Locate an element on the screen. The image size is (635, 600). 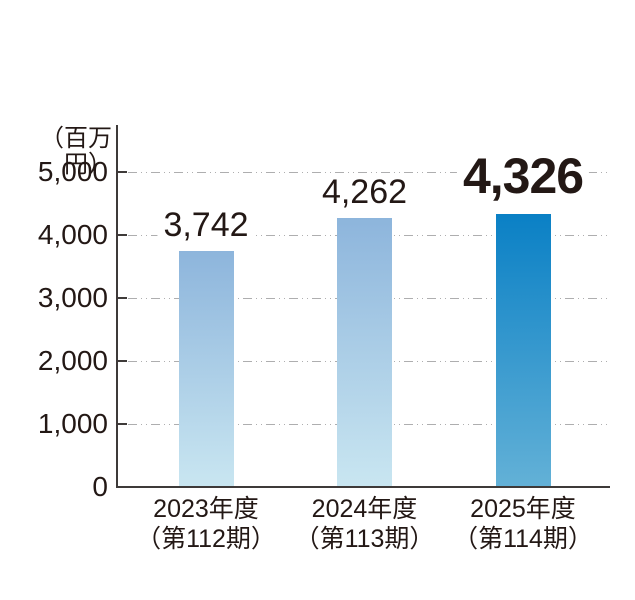
bar-value-label: 3,742 is located at coordinates (206, 224).